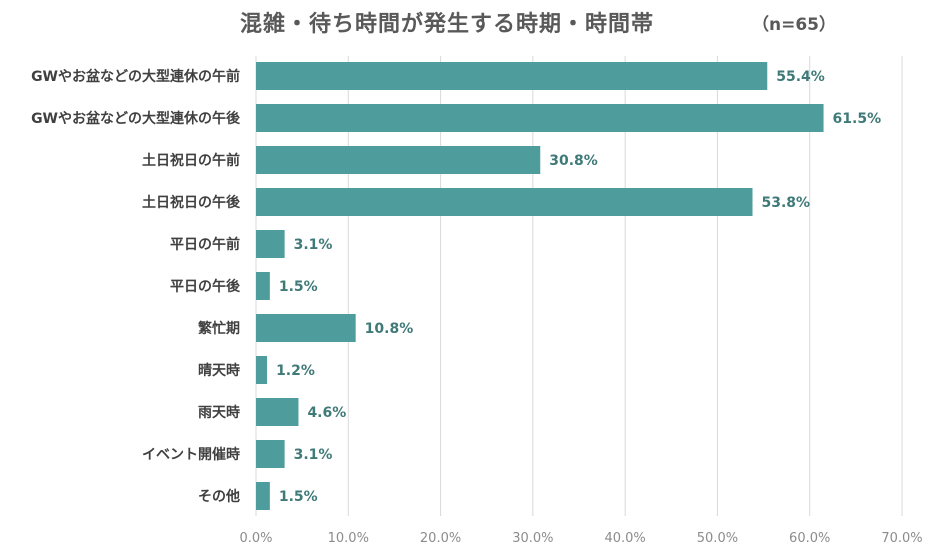 This screenshot has height=544, width=928. What do you see at coordinates (136, 118) in the screenshot?
I see `category-label: GWやお盆などの大型連休の午後` at bounding box center [136, 118].